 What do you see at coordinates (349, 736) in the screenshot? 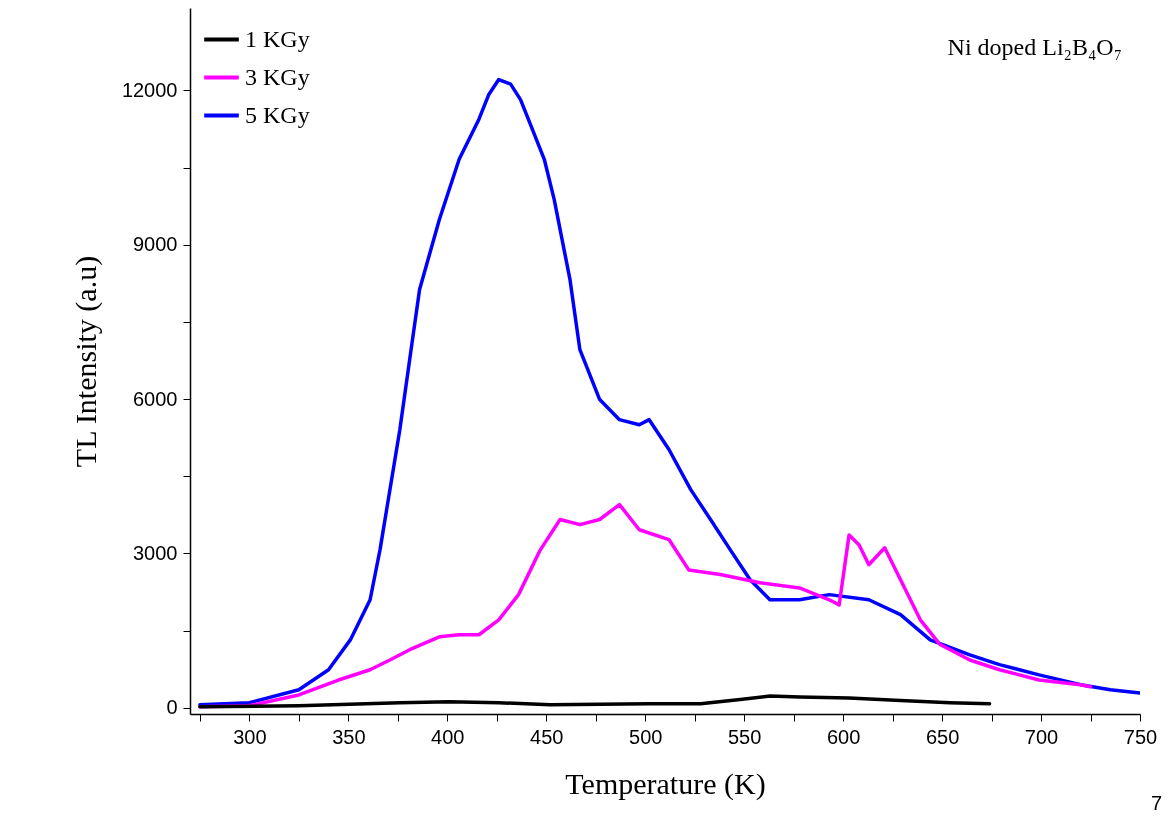
I see `x-tick-label: 350` at bounding box center [349, 736].